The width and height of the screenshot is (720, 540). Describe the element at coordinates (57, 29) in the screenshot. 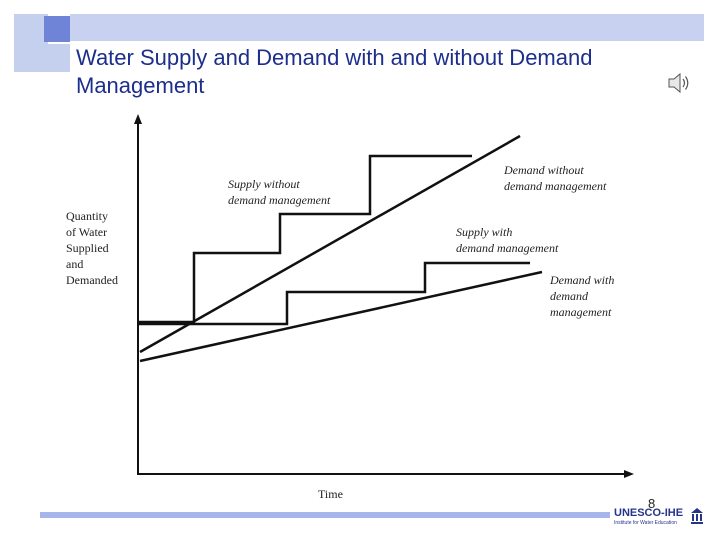

I see `decor-square-dark` at that location.